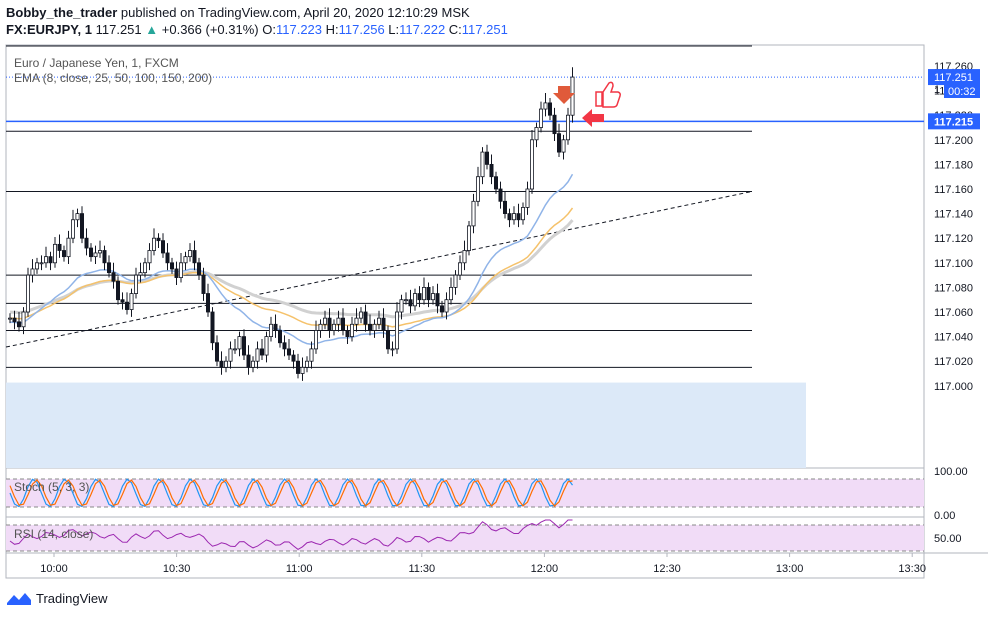 This screenshot has height=618, width=988. Describe the element at coordinates (291, 267) in the screenshot. I see `ema-orange-line` at that location.